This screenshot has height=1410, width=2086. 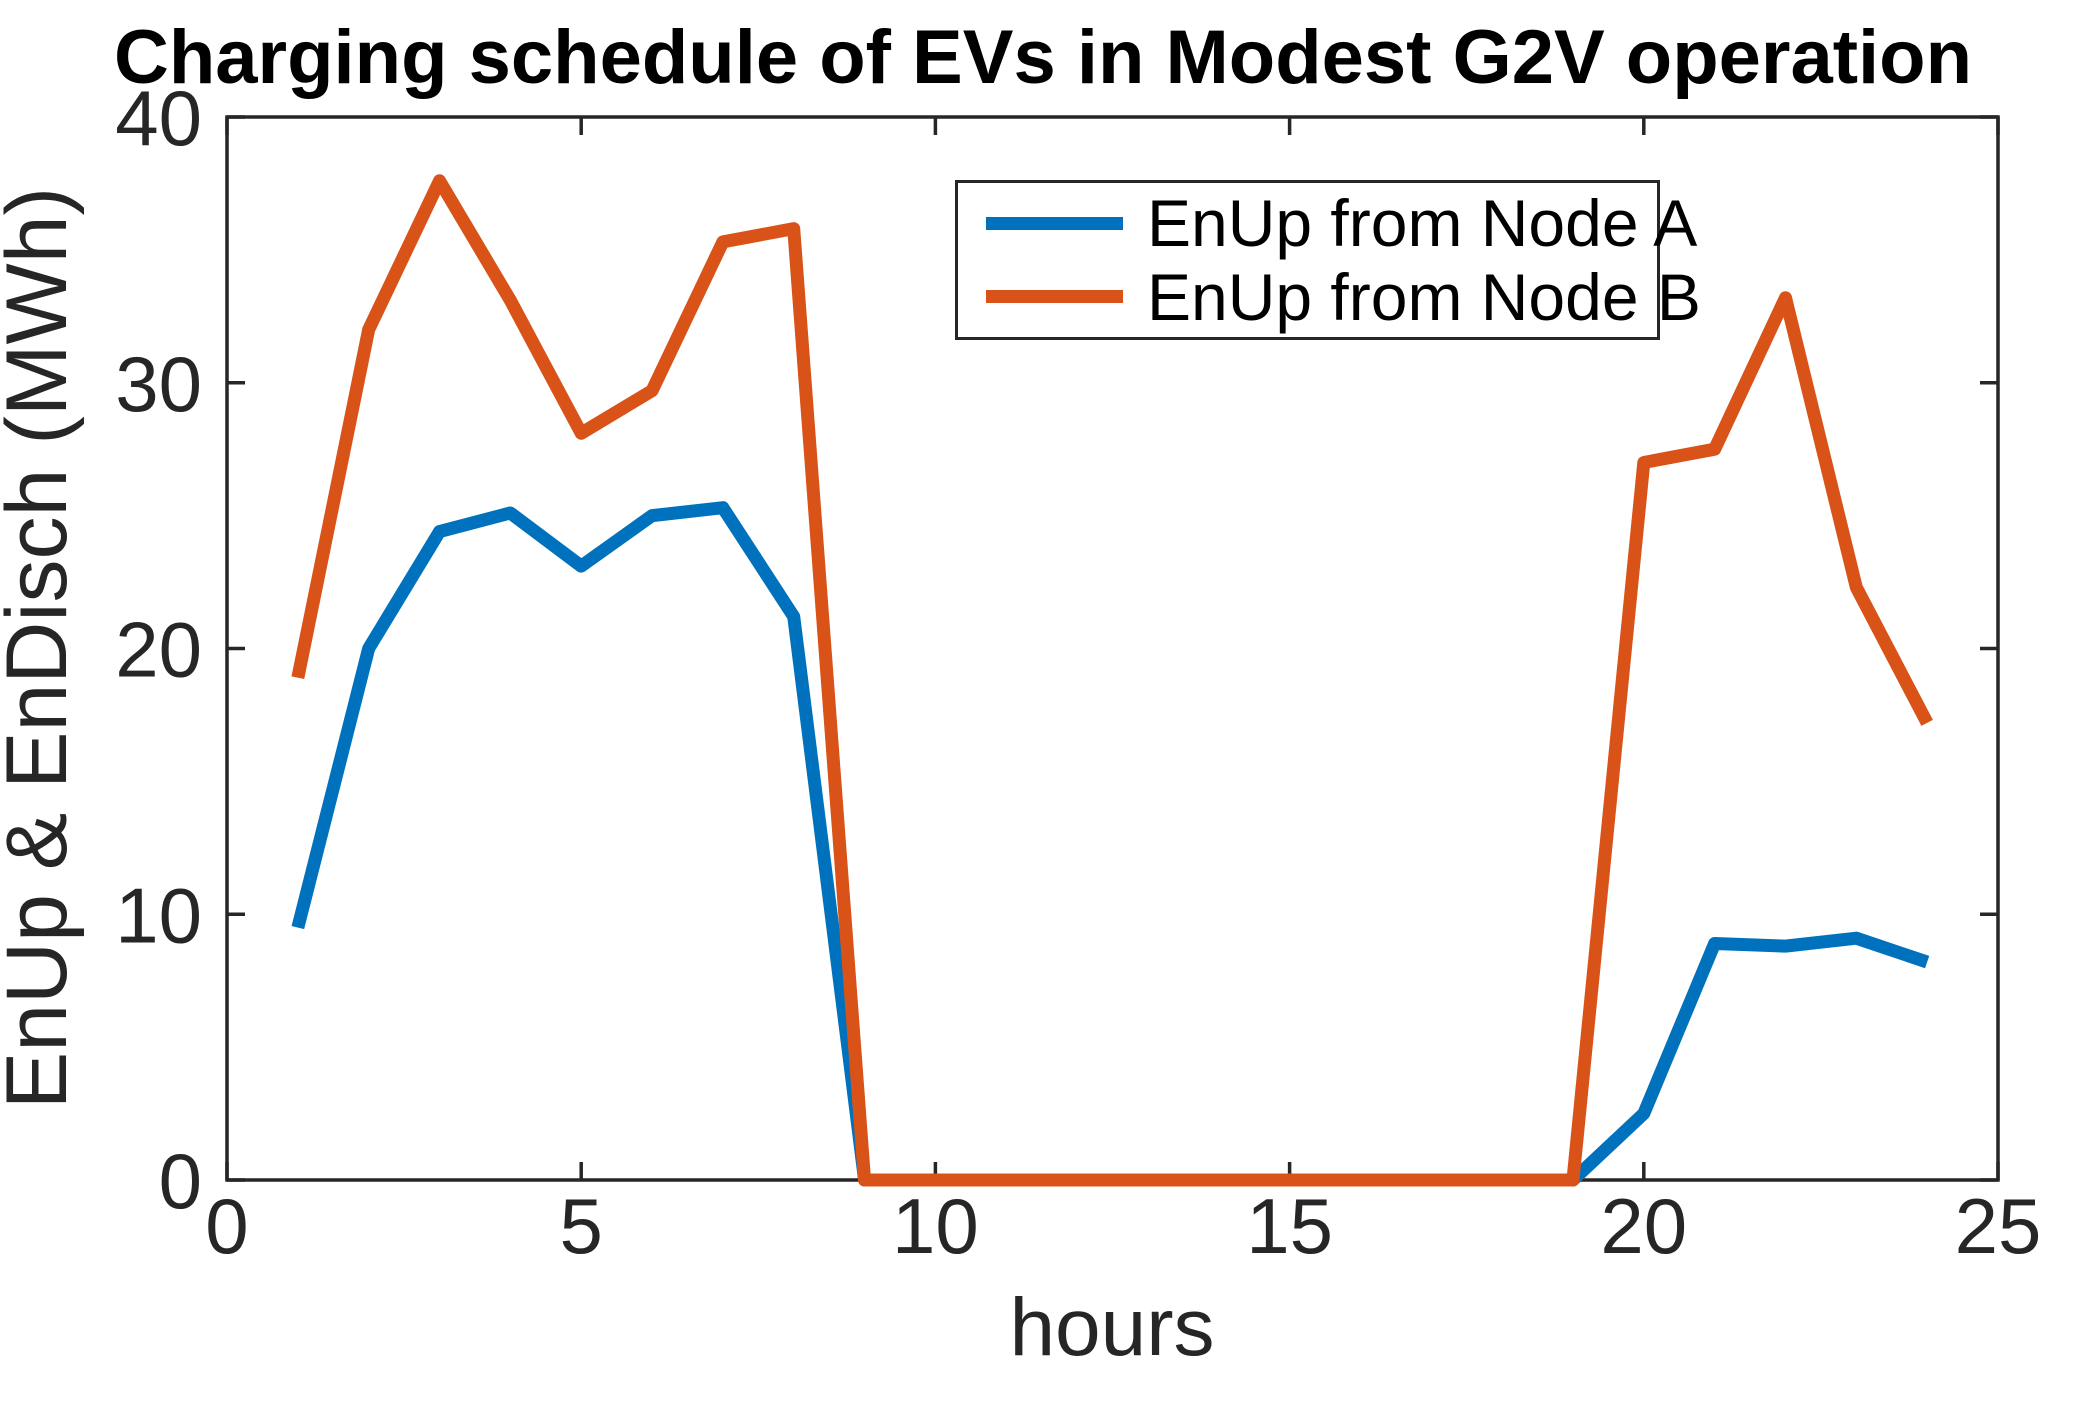 I want to click on y-tick-label: 30, so click(x=158, y=384).